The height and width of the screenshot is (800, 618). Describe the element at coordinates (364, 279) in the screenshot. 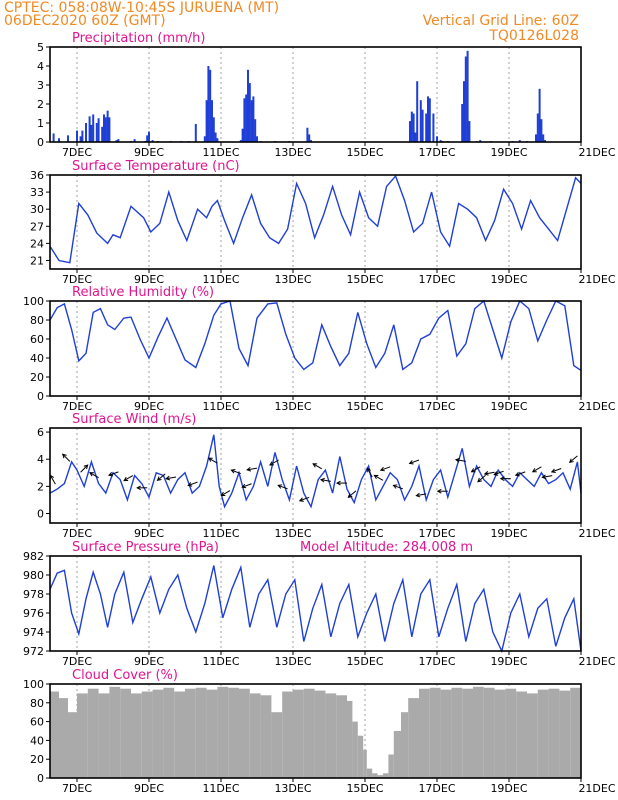

I see `temperature-xtick-label: 15DEC` at that location.